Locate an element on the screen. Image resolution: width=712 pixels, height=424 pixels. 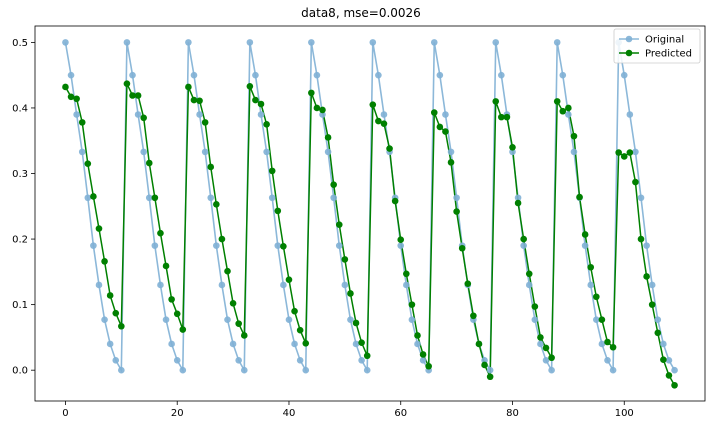
legend-marker-predicted is located at coordinates (629, 53).